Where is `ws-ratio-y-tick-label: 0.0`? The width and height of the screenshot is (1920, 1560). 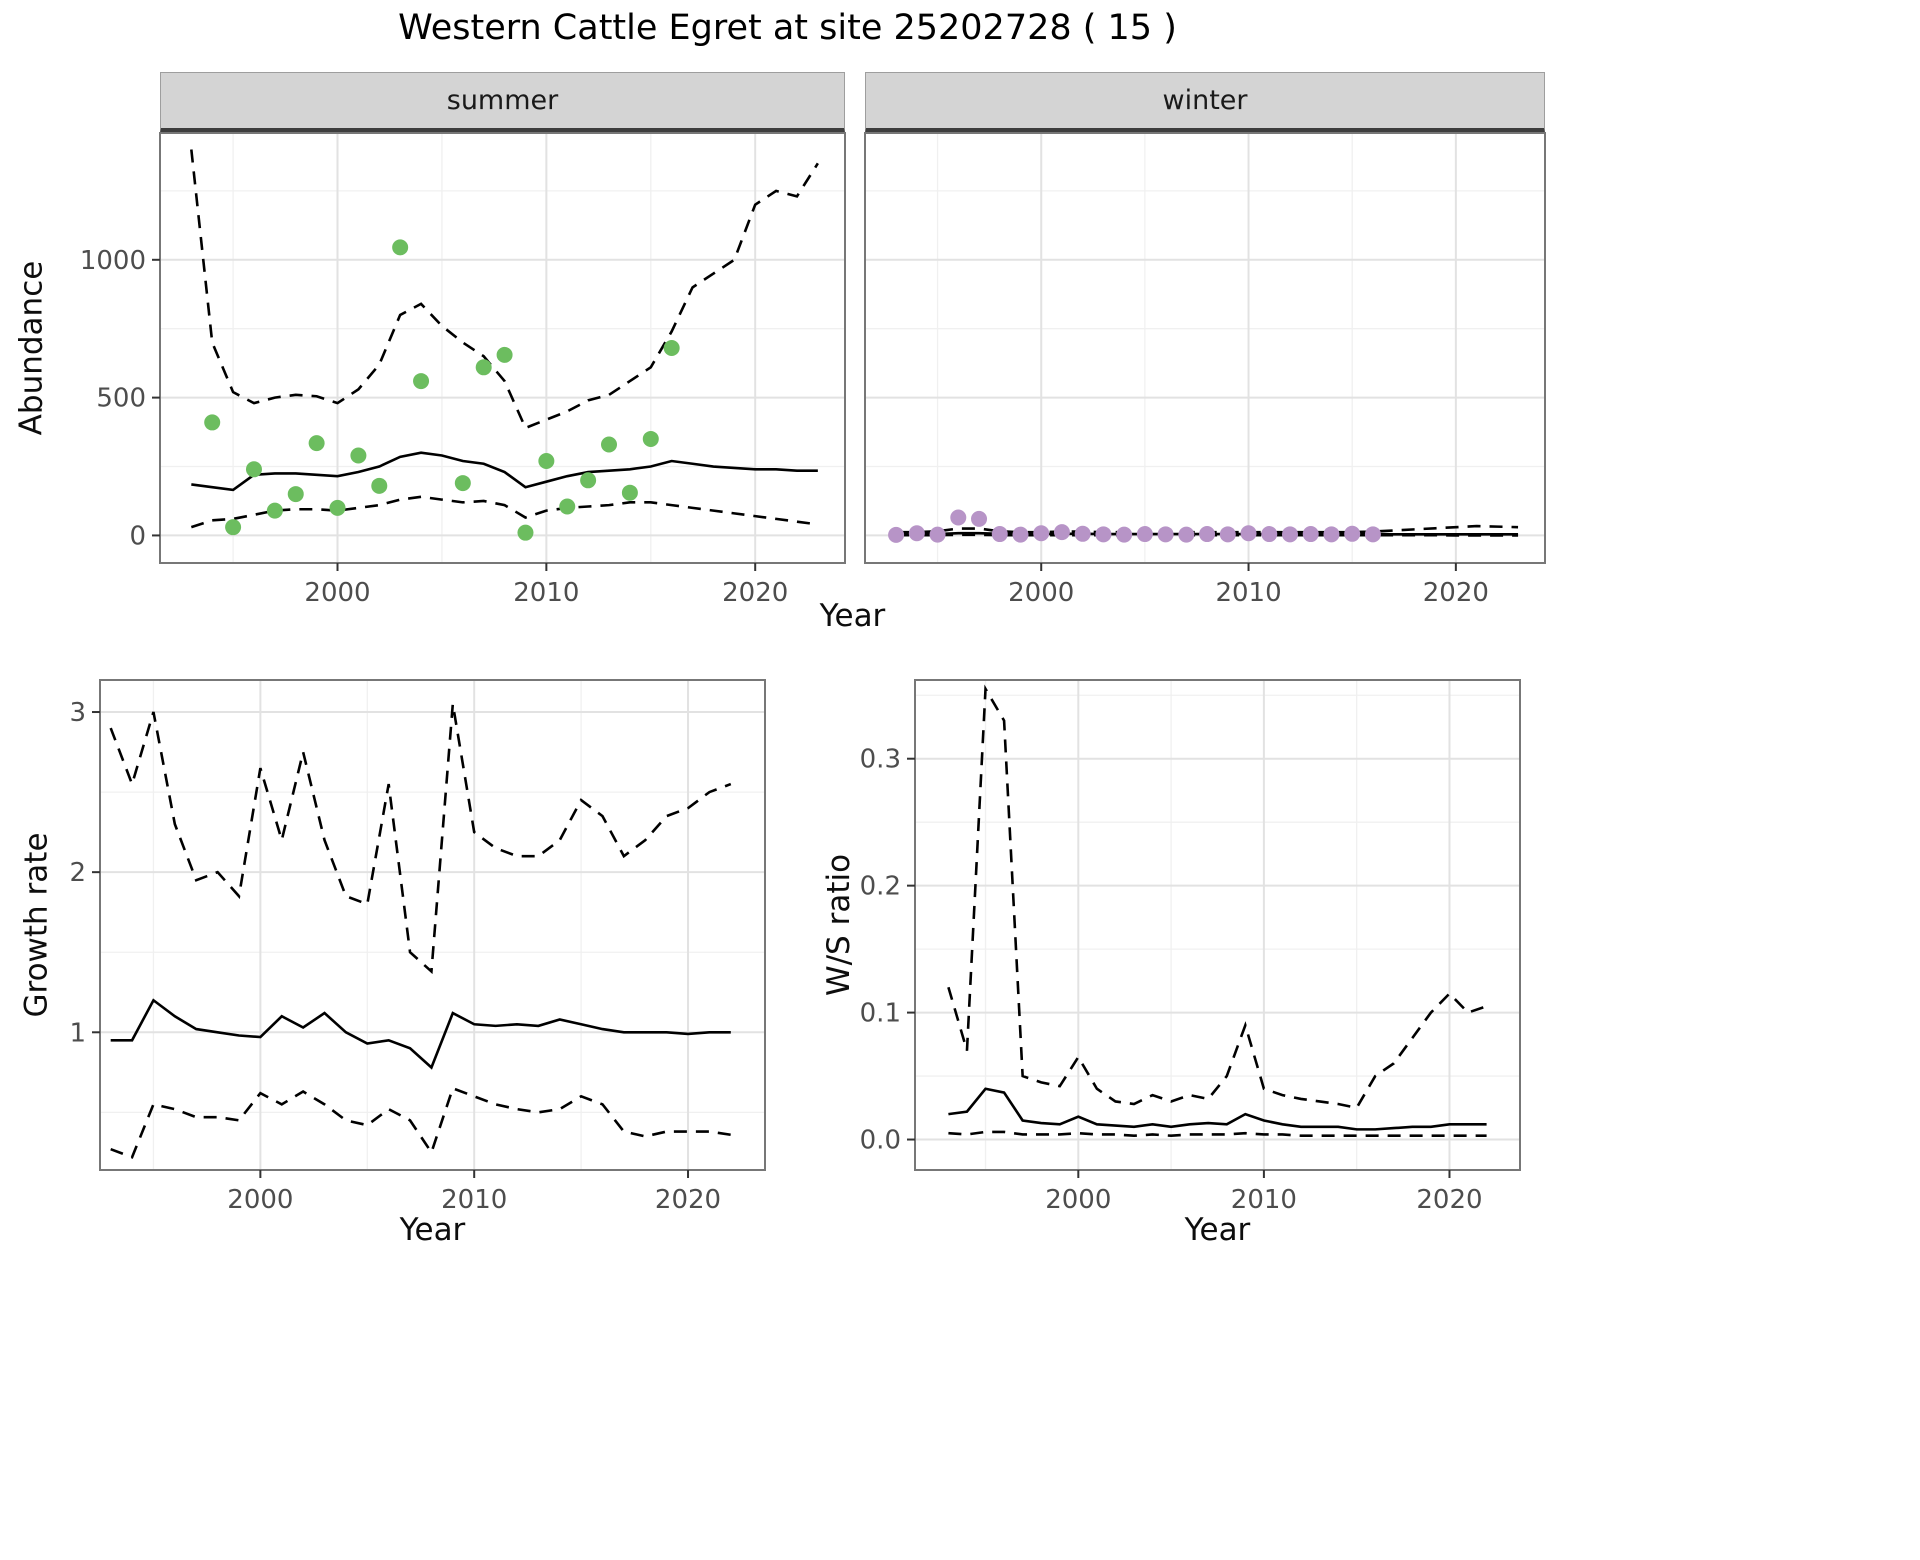 ws-ratio-y-tick-label: 0.0 is located at coordinates (880, 1141).